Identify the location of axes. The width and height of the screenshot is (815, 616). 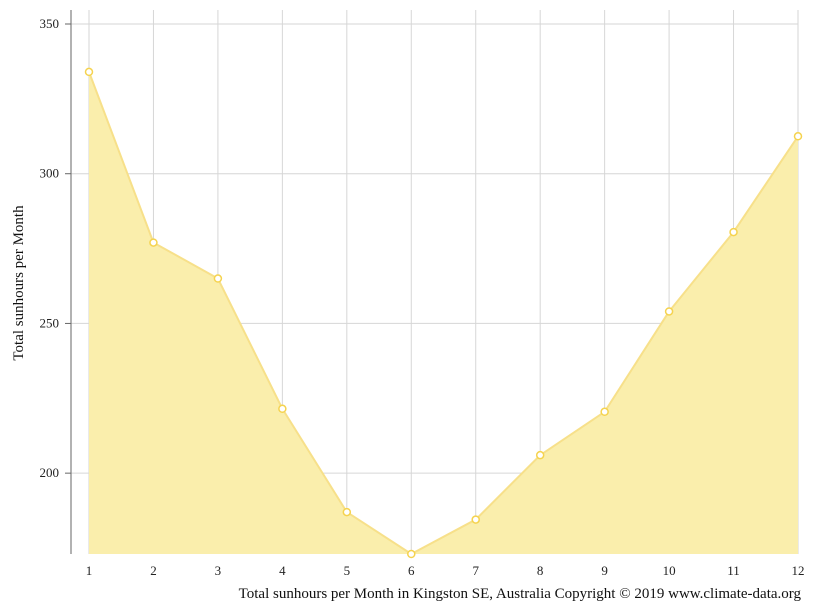
(68, 282).